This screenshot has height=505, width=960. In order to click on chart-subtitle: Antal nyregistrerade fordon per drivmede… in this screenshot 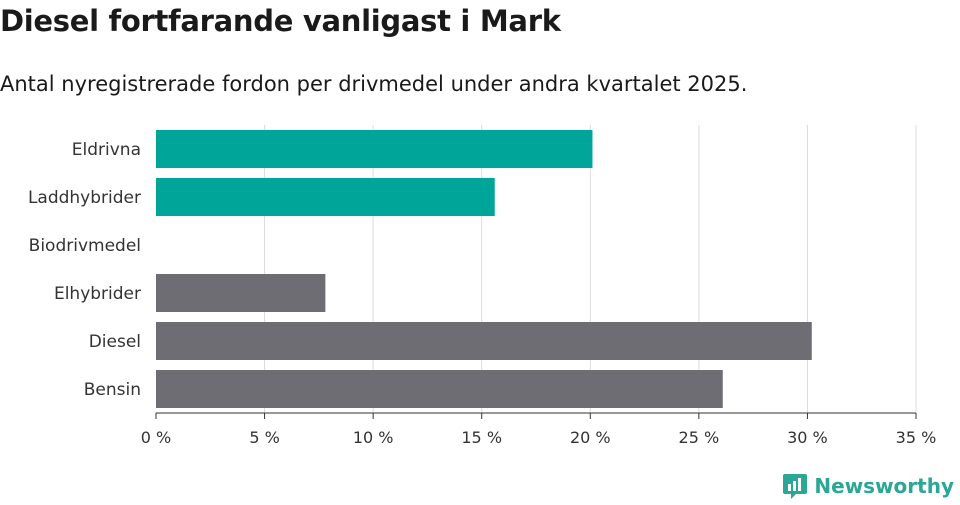, I will do `click(374, 84)`.